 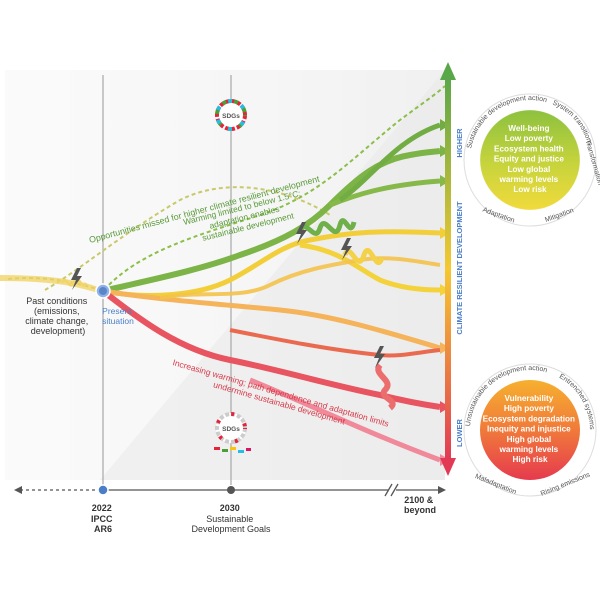 What do you see at coordinates (335, 343) in the screenshot?
I see `red-orange-pathway` at bounding box center [335, 343].